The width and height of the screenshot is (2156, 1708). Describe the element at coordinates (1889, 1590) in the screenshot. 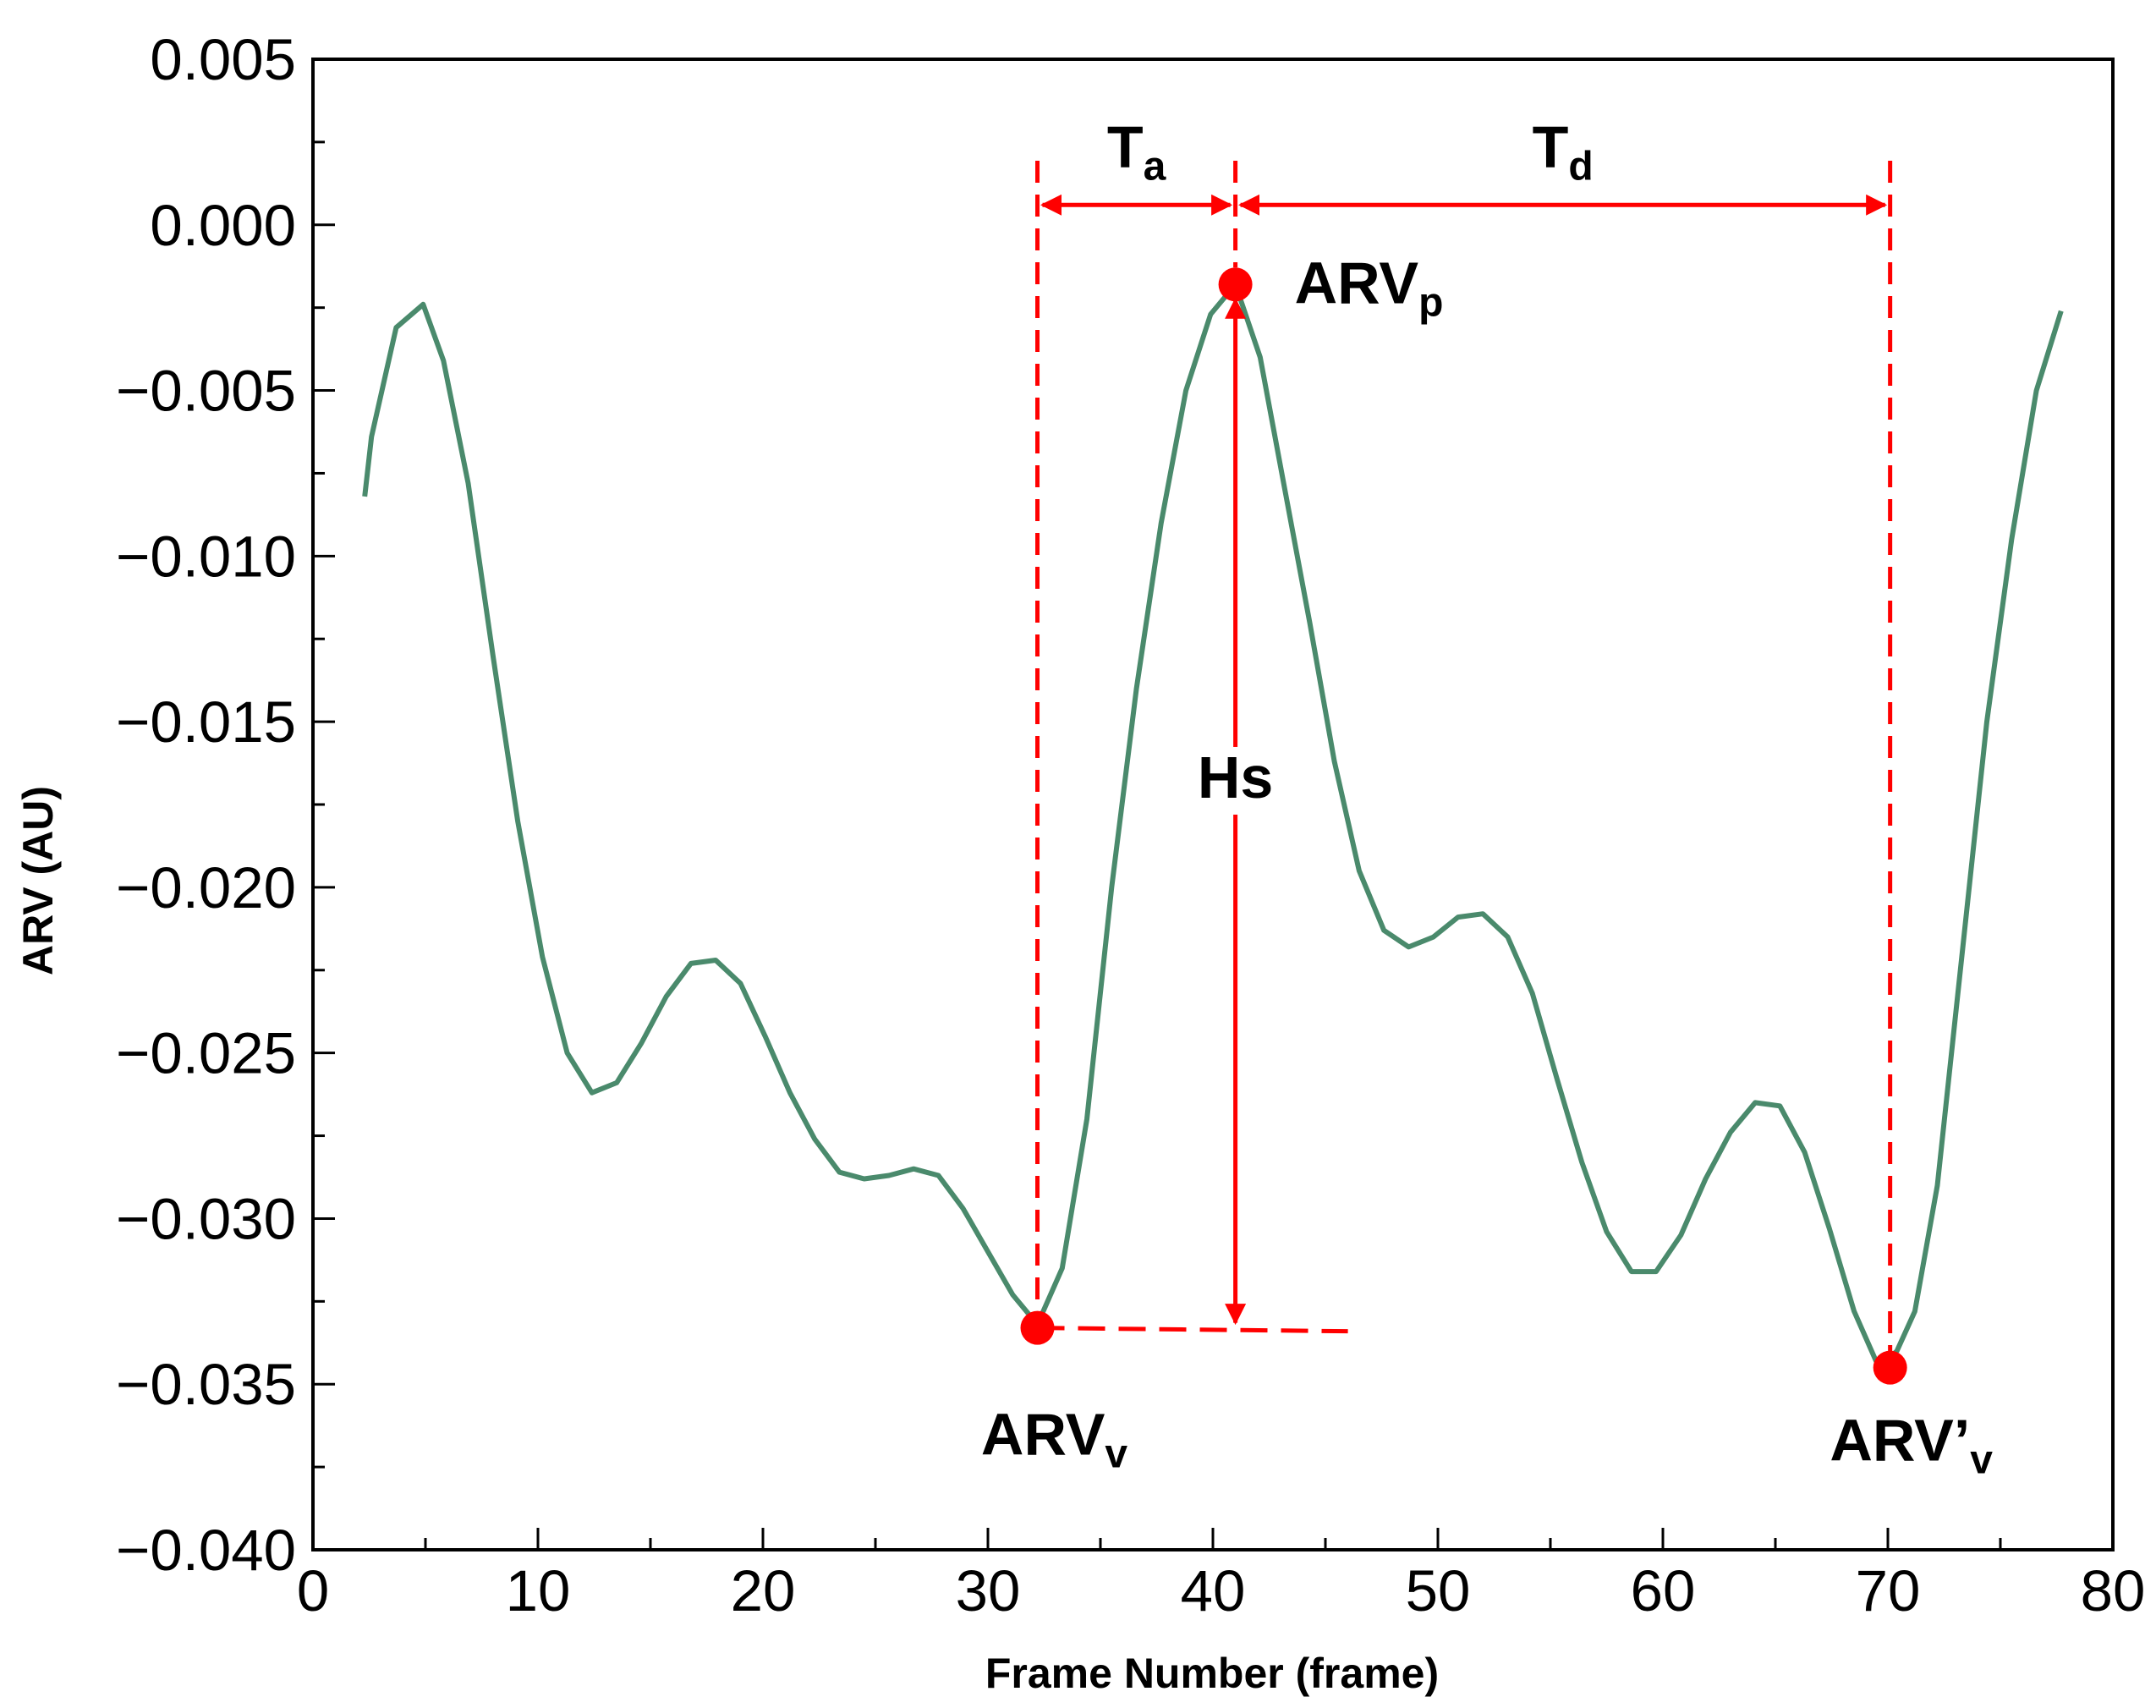

I see `x-tick-label: 70` at that location.